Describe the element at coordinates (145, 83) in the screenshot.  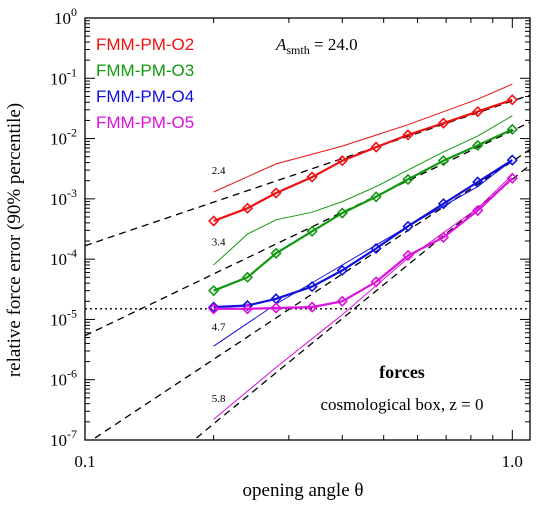
I see `legend: FMM-PM-O2 FMM-PM-O3 FMM-PM-O4 FMM-PM-O5` at that location.